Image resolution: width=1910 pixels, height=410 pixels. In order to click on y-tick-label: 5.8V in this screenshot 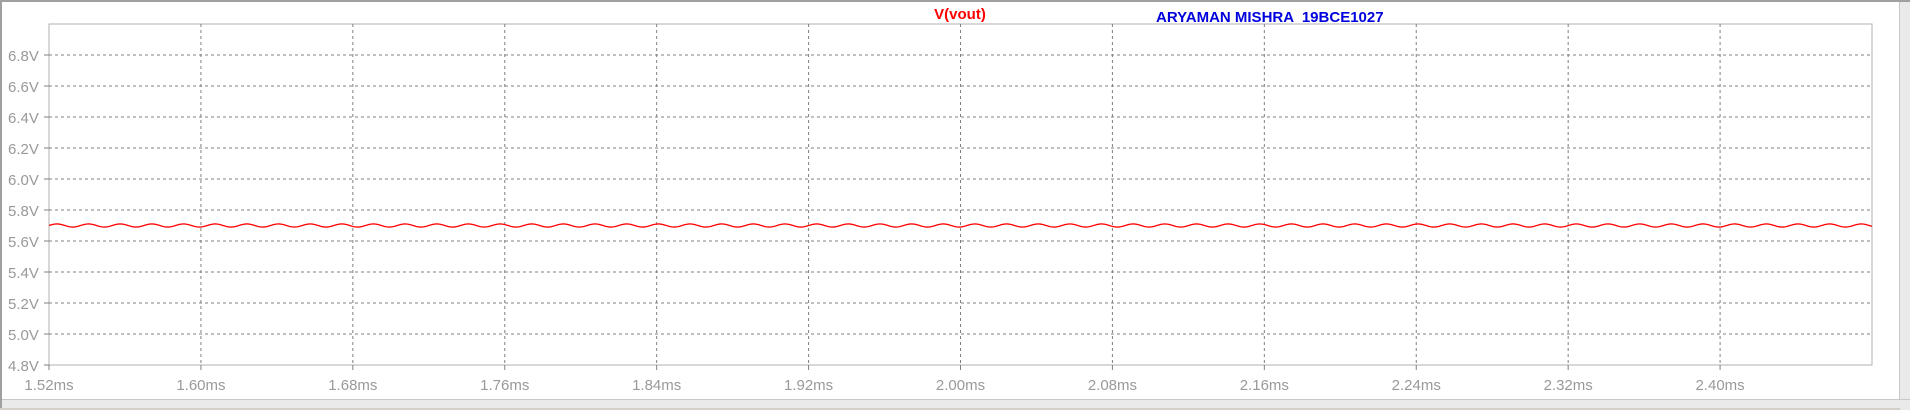, I will do `click(23, 211)`.